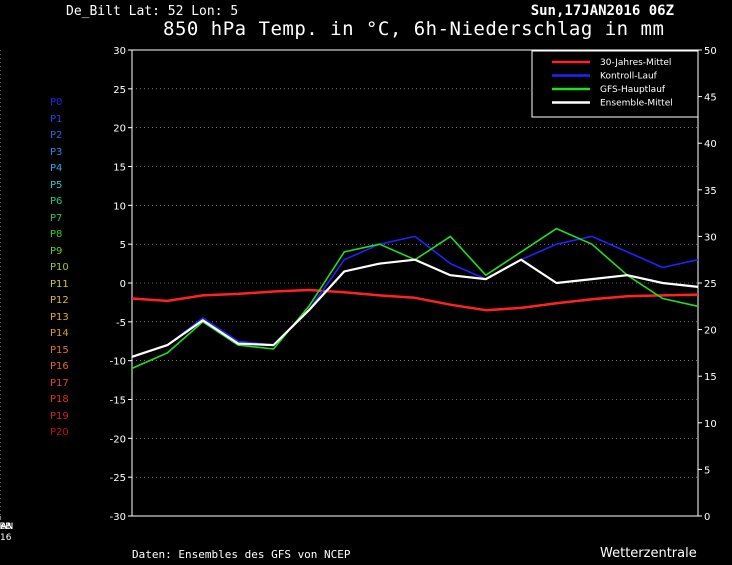  What do you see at coordinates (59, 300) in the screenshot?
I see `member-label-p12: P12` at bounding box center [59, 300].